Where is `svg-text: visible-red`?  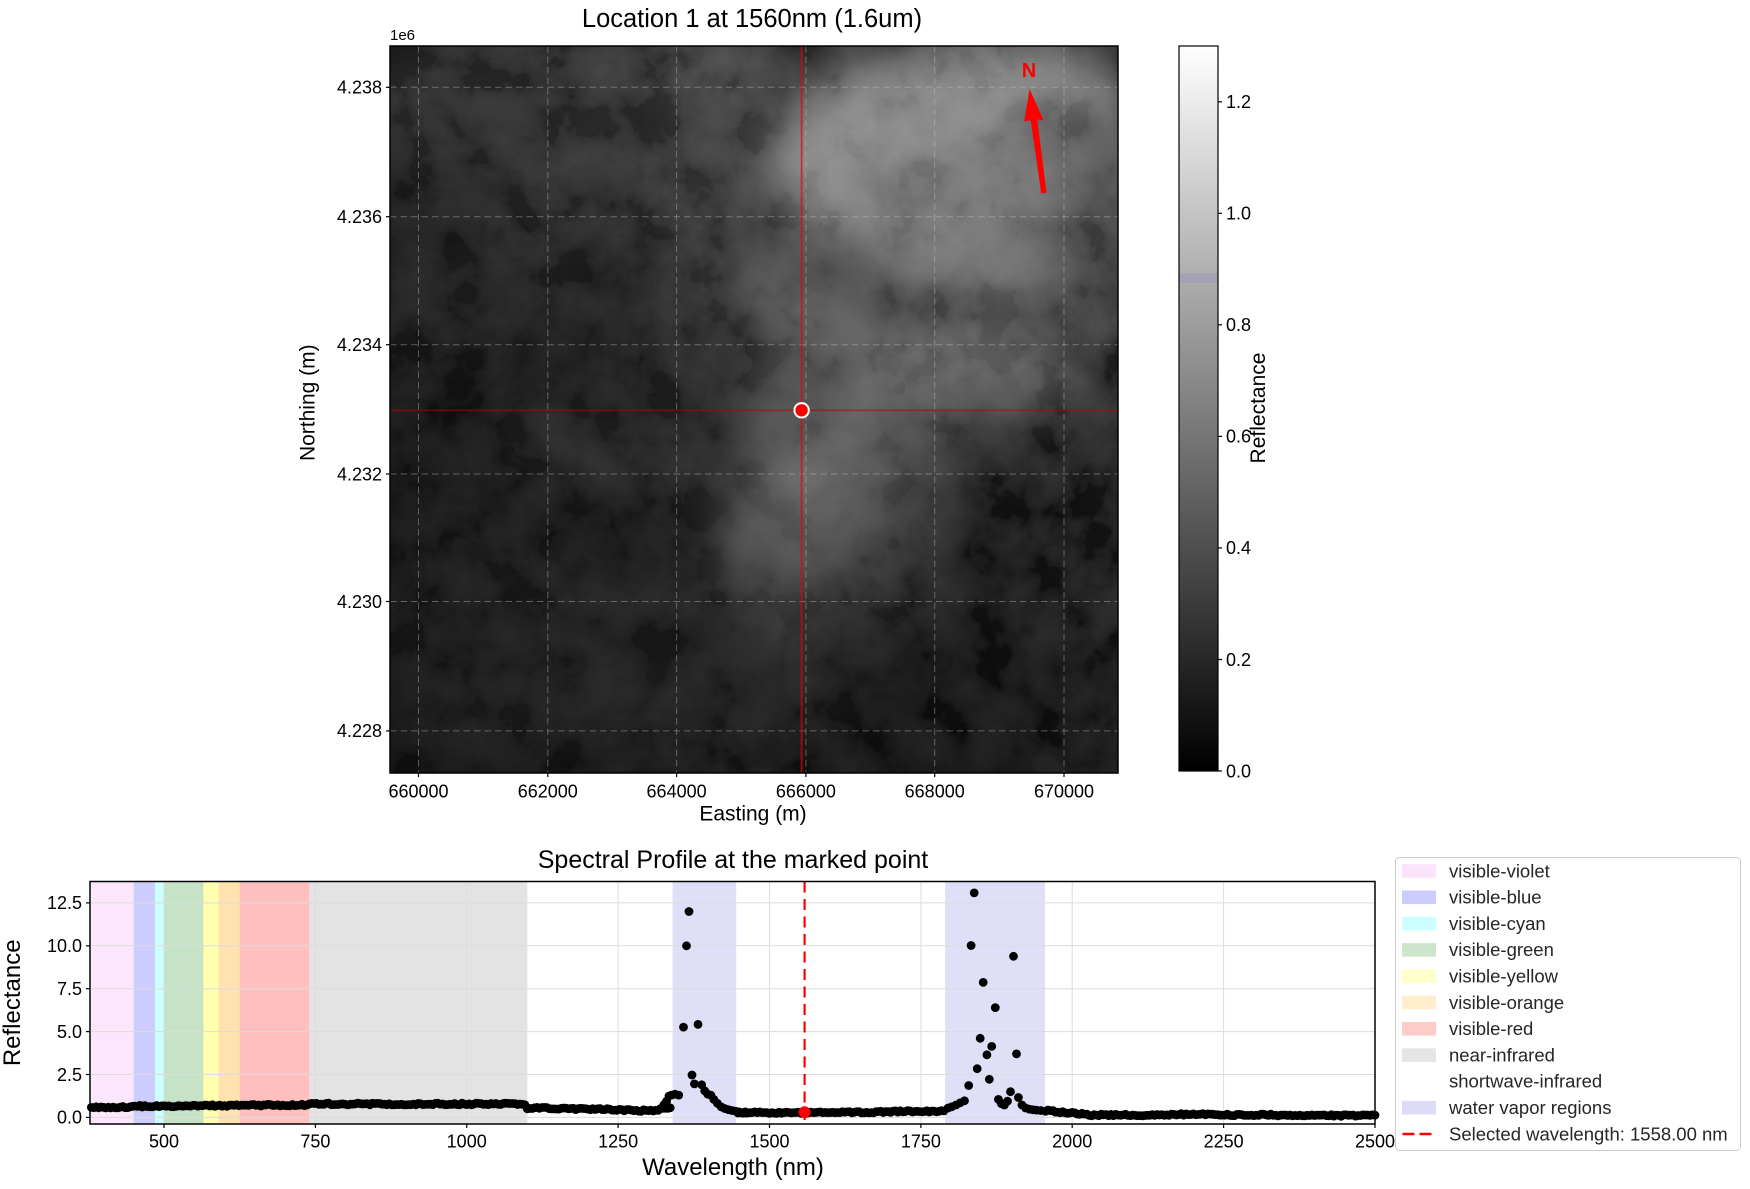 svg-text: visible-red is located at coordinates (1491, 1028).